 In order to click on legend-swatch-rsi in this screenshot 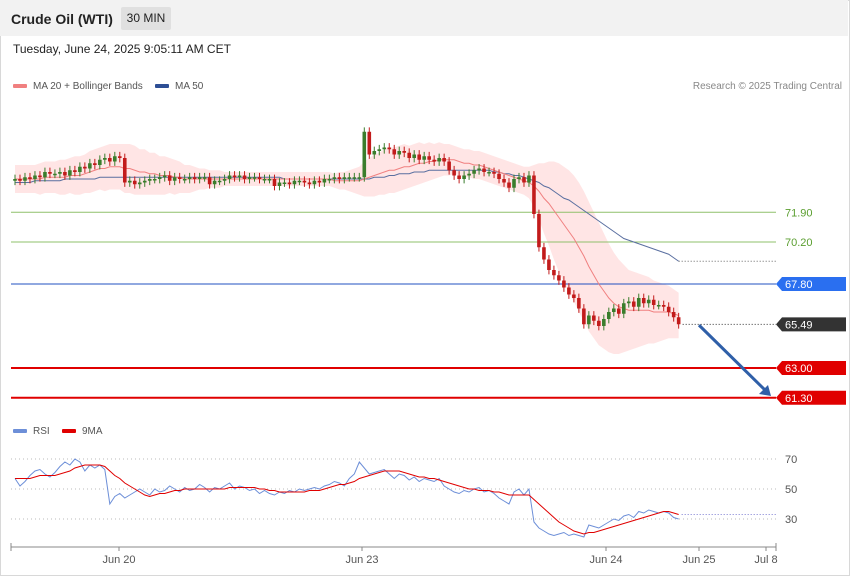, I will do `click(20, 431)`.